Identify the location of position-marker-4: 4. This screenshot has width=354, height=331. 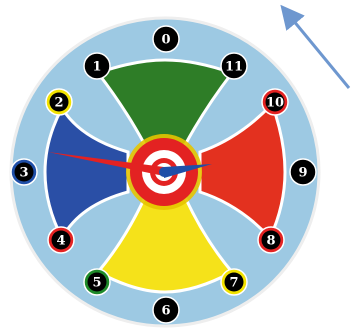
(61, 240).